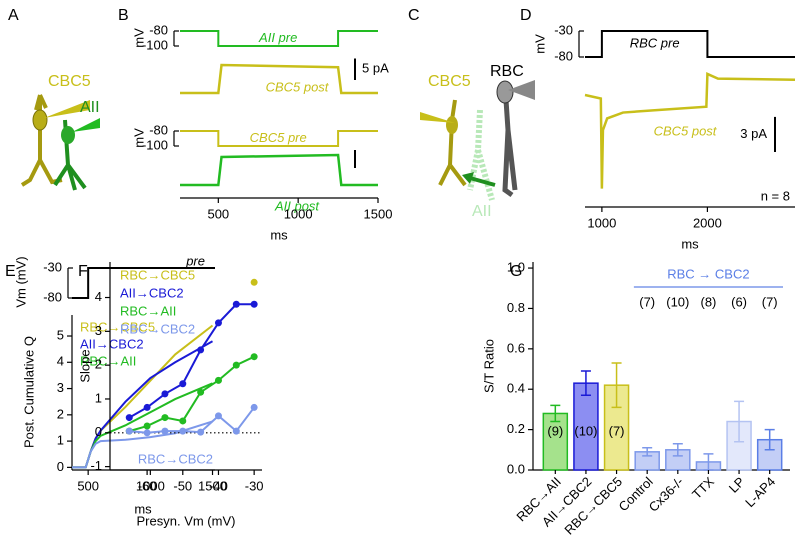 The width and height of the screenshot is (800, 548). I want to click on panel-label: G, so click(516, 271).